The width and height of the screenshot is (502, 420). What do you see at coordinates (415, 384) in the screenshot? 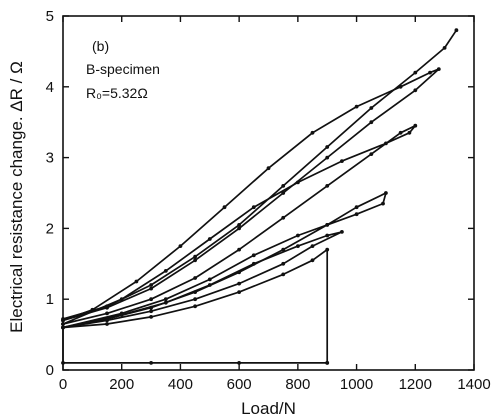
I see `x-tick-label: 1200` at bounding box center [415, 384].